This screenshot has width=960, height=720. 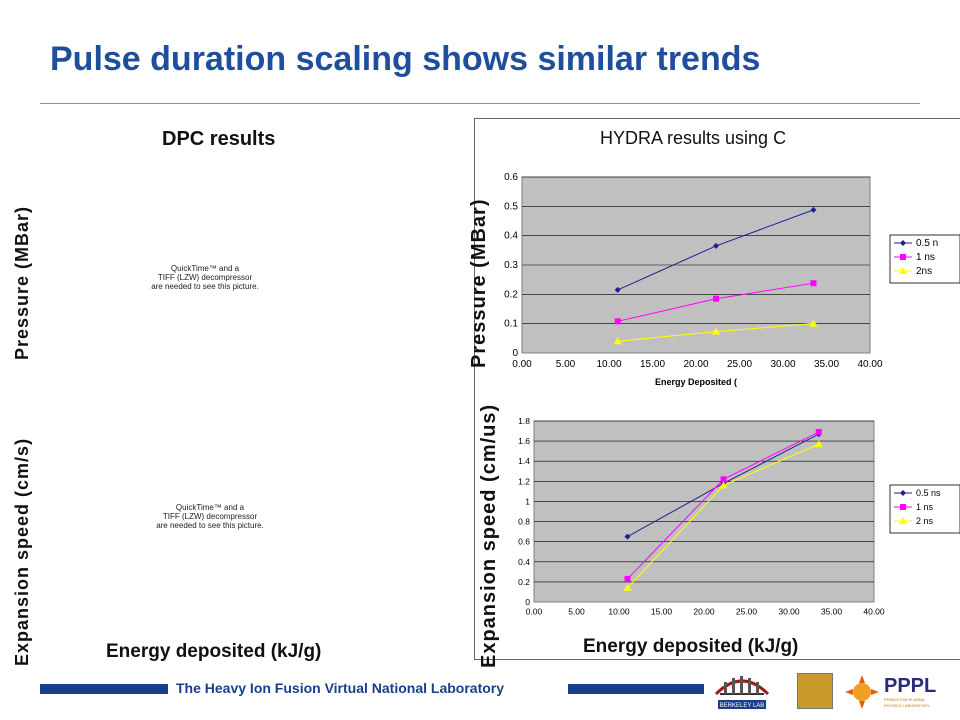 What do you see at coordinates (511, 265) in the screenshot?
I see `y-tick-label: 0.3` at bounding box center [511, 265].